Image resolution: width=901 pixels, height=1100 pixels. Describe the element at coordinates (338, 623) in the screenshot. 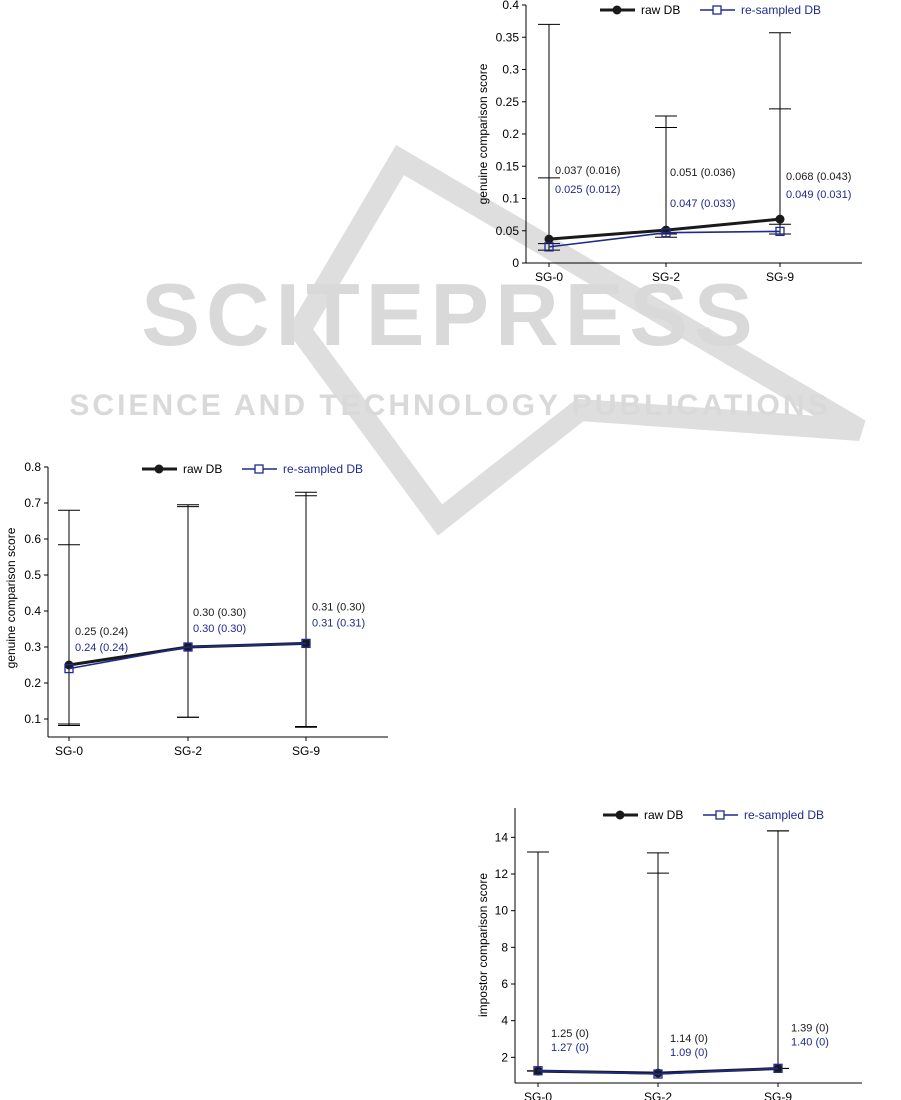

I see `data-label-resampled: 0.31 (0.31)` at that location.